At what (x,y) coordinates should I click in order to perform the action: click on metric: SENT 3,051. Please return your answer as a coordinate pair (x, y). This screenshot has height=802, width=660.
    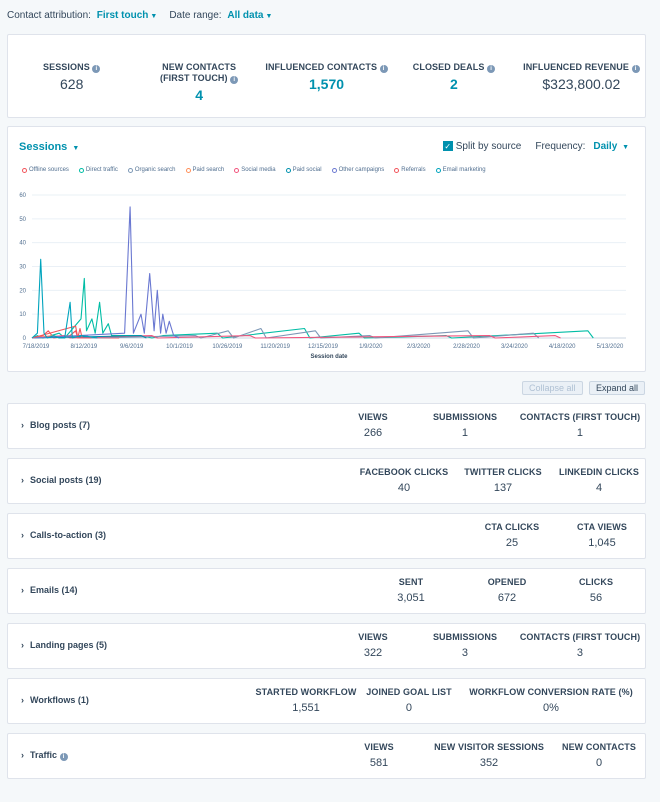
    Looking at the image, I should click on (411, 590).